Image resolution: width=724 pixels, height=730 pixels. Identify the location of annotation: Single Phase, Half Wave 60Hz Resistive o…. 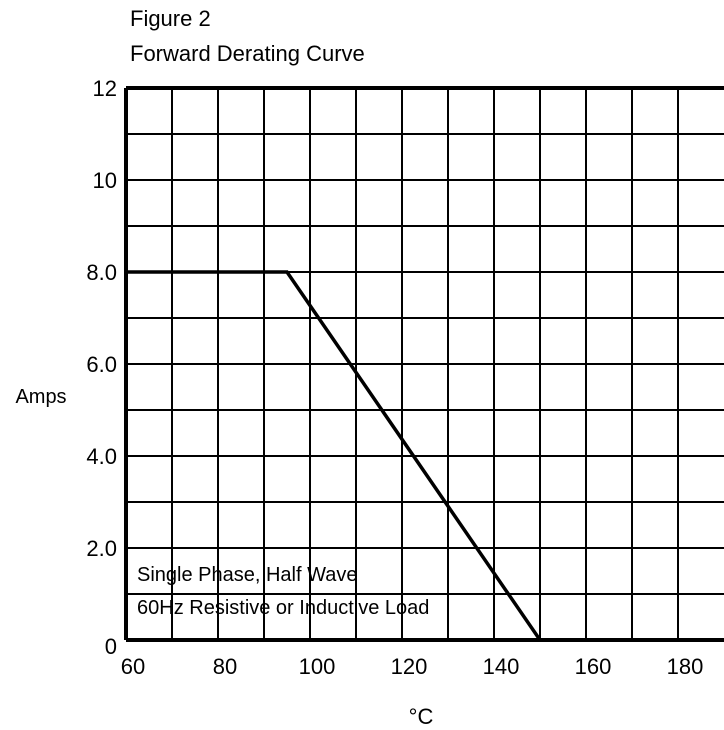
(283, 591).